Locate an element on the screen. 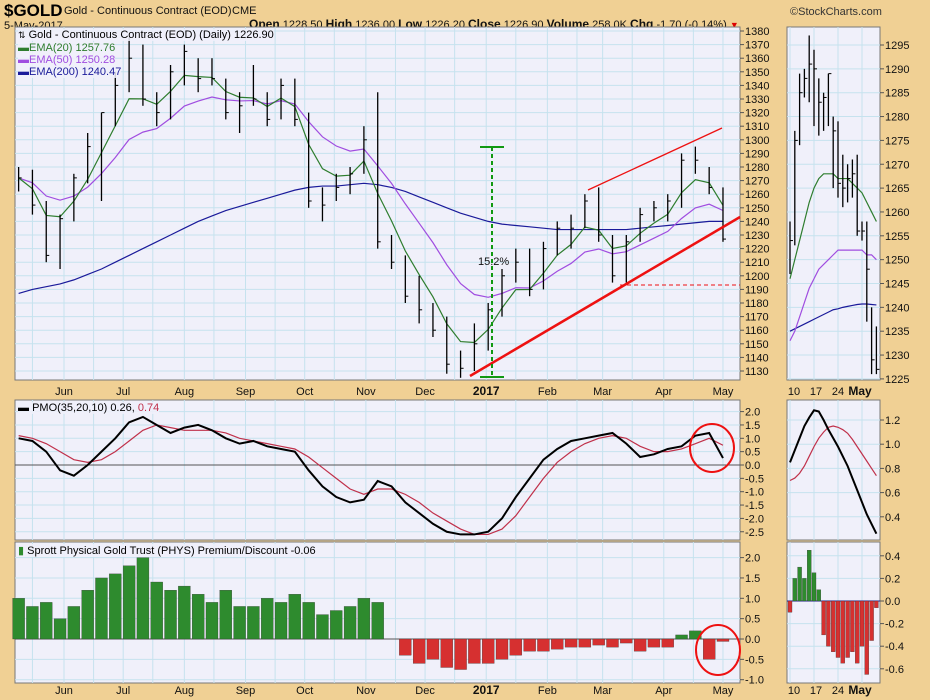 The height and width of the screenshot is (700, 930). y-tick-label: -0.2 is located at coordinates (894, 625).